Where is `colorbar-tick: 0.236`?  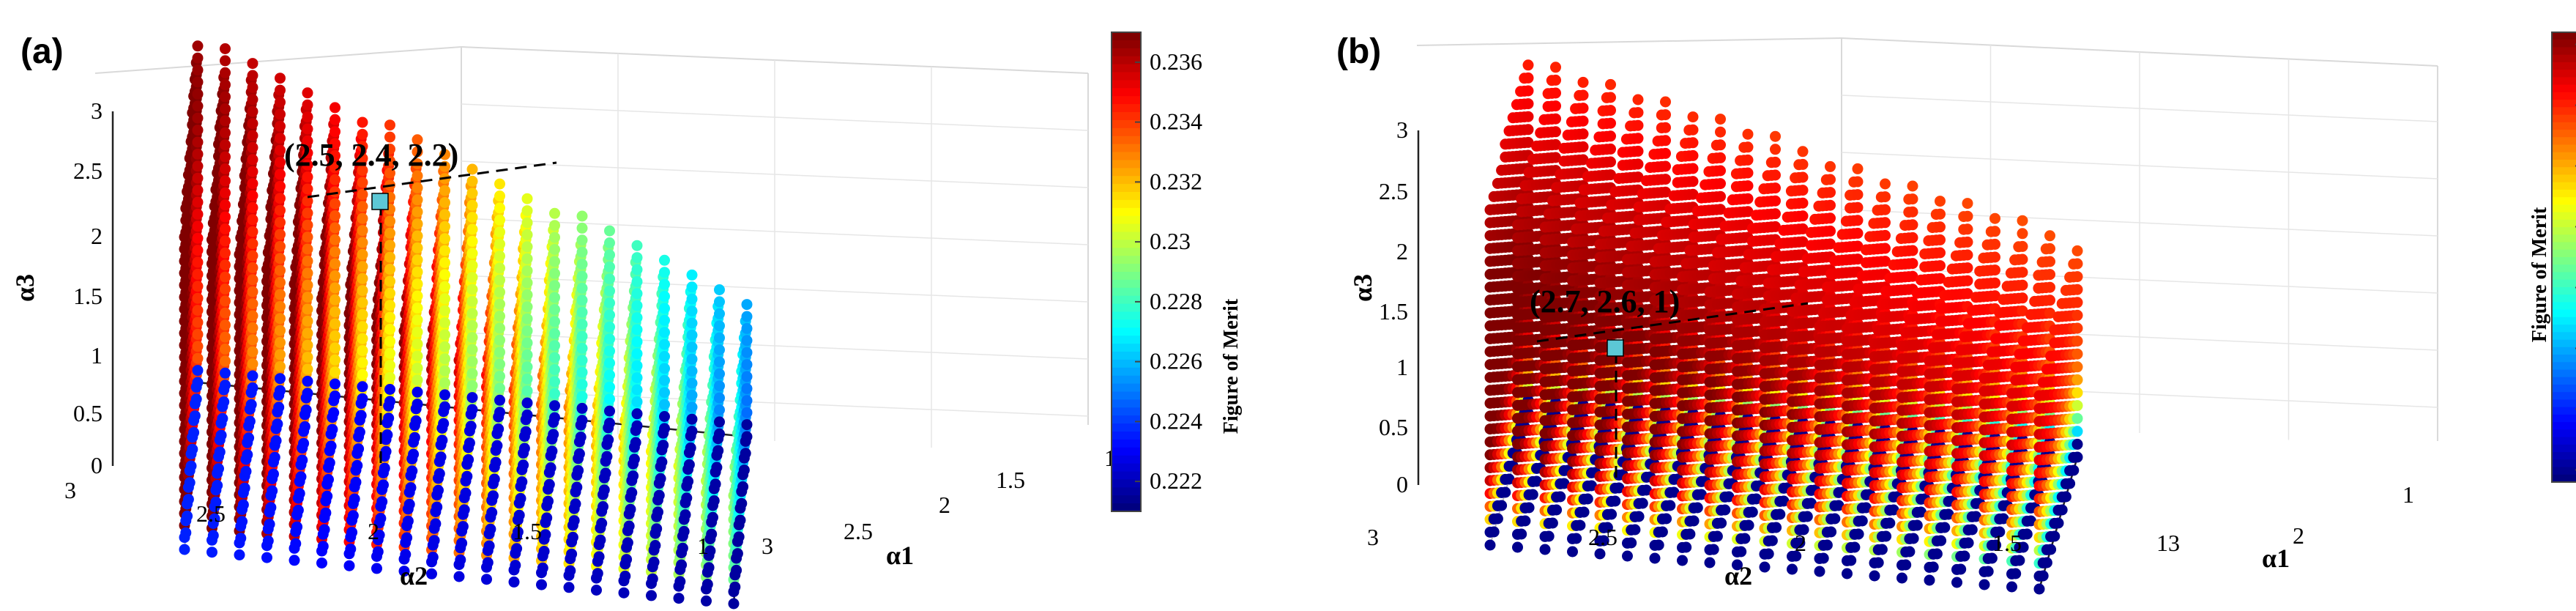
colorbar-tick: 0.236 is located at coordinates (1176, 61).